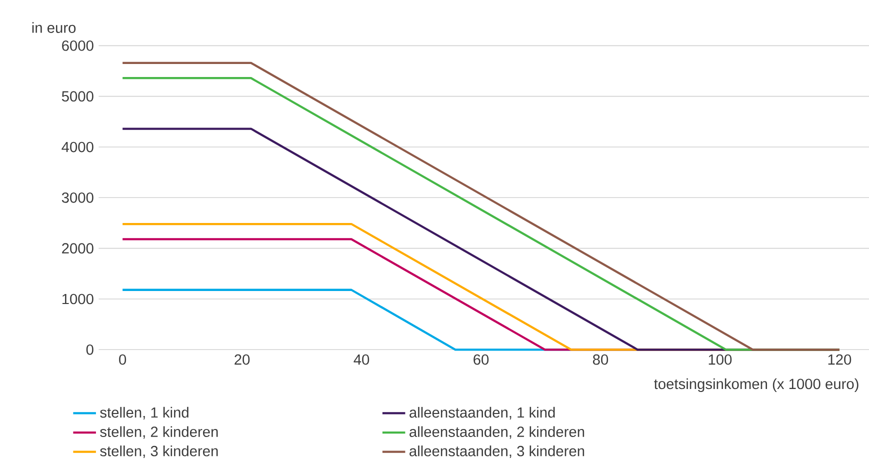  What do you see at coordinates (159, 432) in the screenshot?
I see `legend-label: stellen, 2 kinderen` at bounding box center [159, 432].